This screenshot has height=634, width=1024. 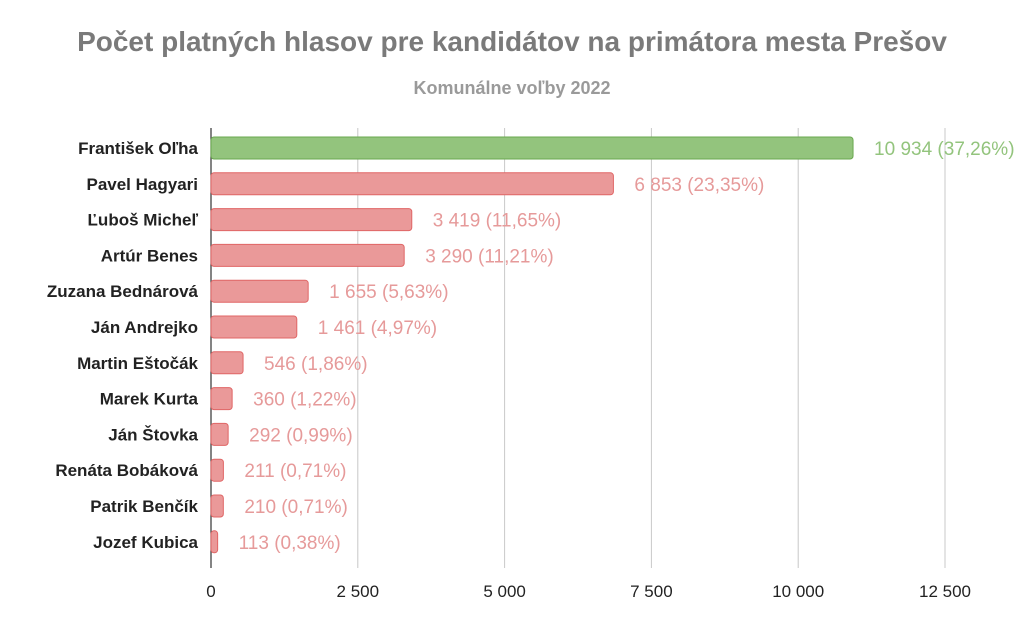 I want to click on category-label: Renáta Bobáková, so click(x=126, y=470).